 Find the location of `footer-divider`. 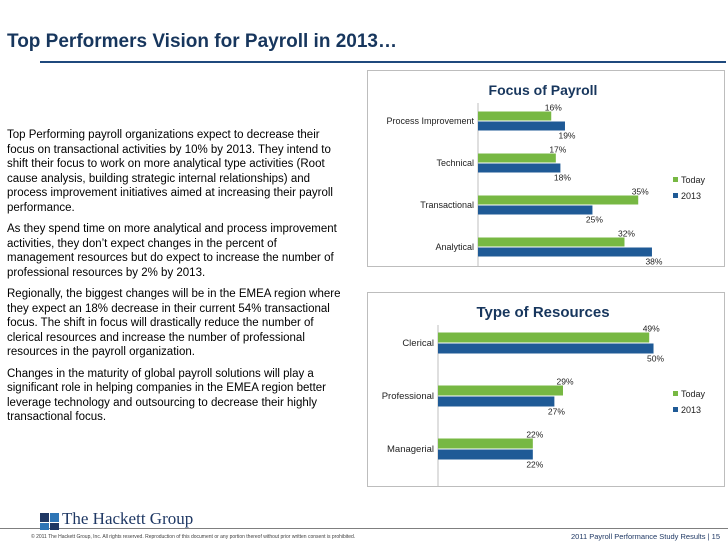

footer-divider is located at coordinates (364, 528).